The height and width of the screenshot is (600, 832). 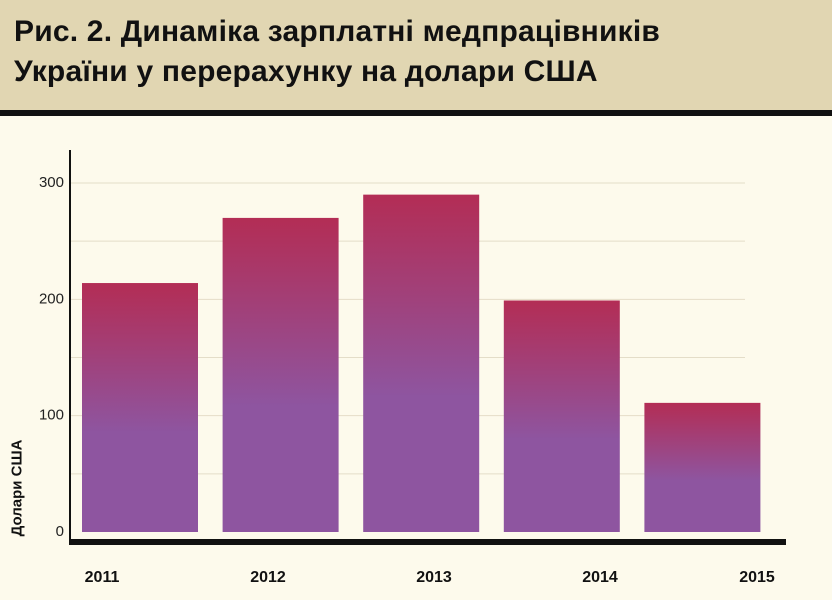 I want to click on y-tick-label: 200, so click(x=51, y=298).